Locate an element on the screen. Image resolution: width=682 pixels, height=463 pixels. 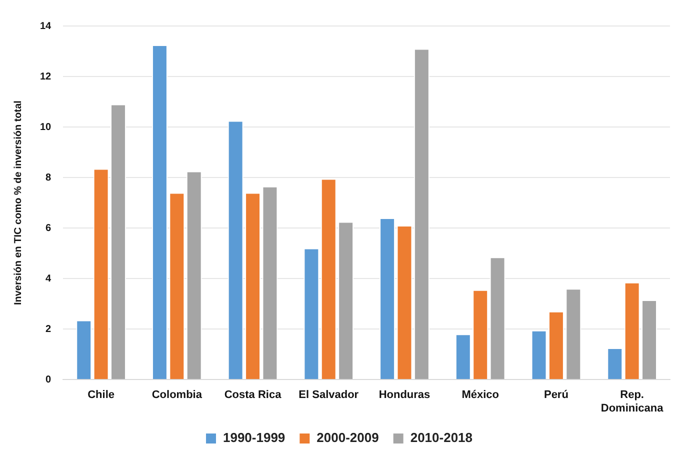
y-tick-label: 0 is located at coordinates (49, 380).